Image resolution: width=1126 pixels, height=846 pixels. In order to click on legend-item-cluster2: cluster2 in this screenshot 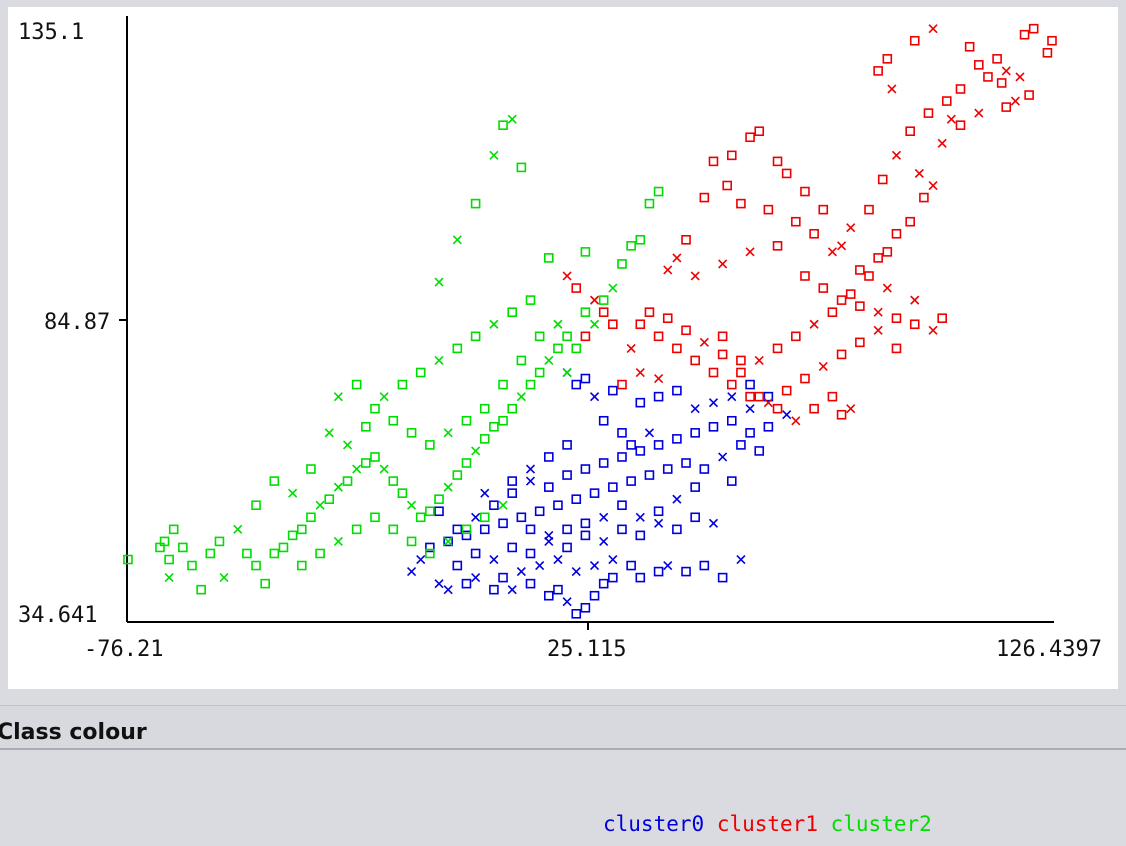, I will do `click(881, 824)`.